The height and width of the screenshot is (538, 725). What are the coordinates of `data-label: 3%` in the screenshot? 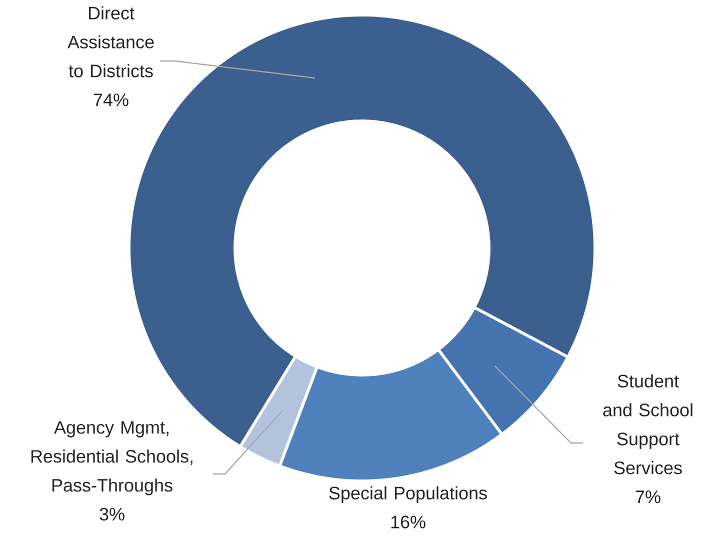 It's located at (112, 514).